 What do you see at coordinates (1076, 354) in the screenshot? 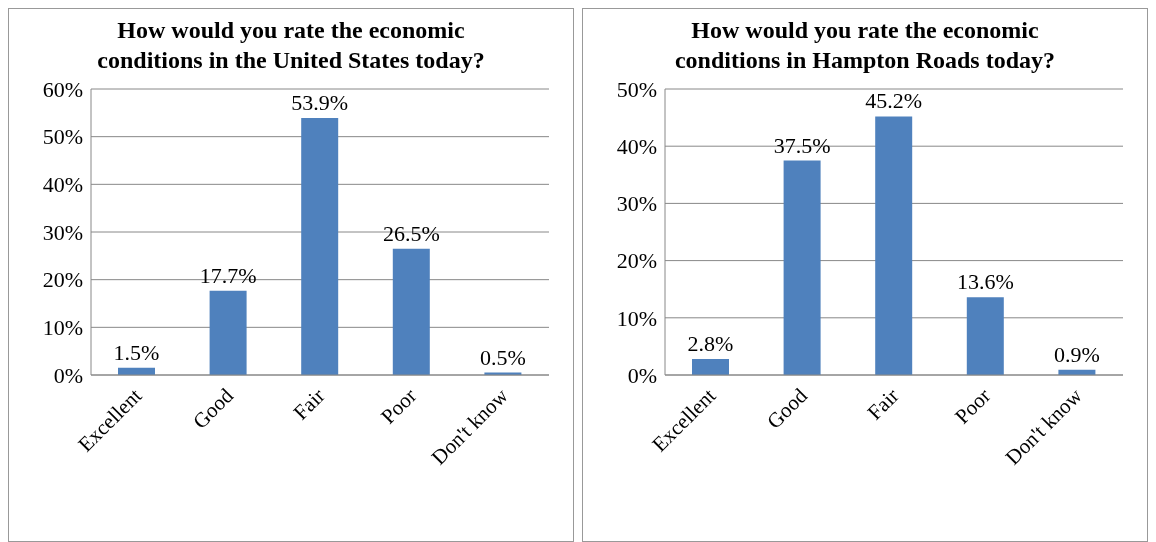
I see `data-label: 0.9%` at bounding box center [1076, 354].